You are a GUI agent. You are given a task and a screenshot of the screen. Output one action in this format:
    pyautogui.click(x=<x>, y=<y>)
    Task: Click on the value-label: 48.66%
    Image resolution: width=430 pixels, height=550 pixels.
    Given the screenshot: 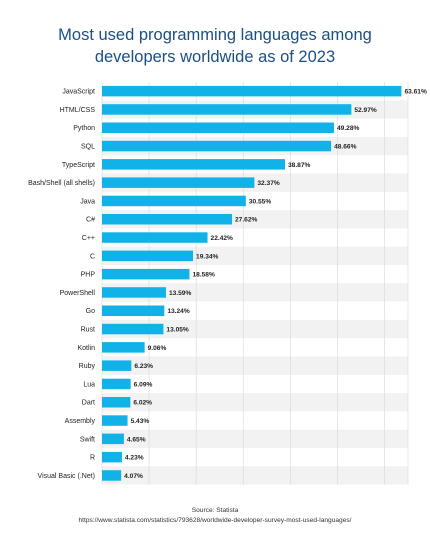 What is the action you would take?
    pyautogui.click(x=345, y=146)
    